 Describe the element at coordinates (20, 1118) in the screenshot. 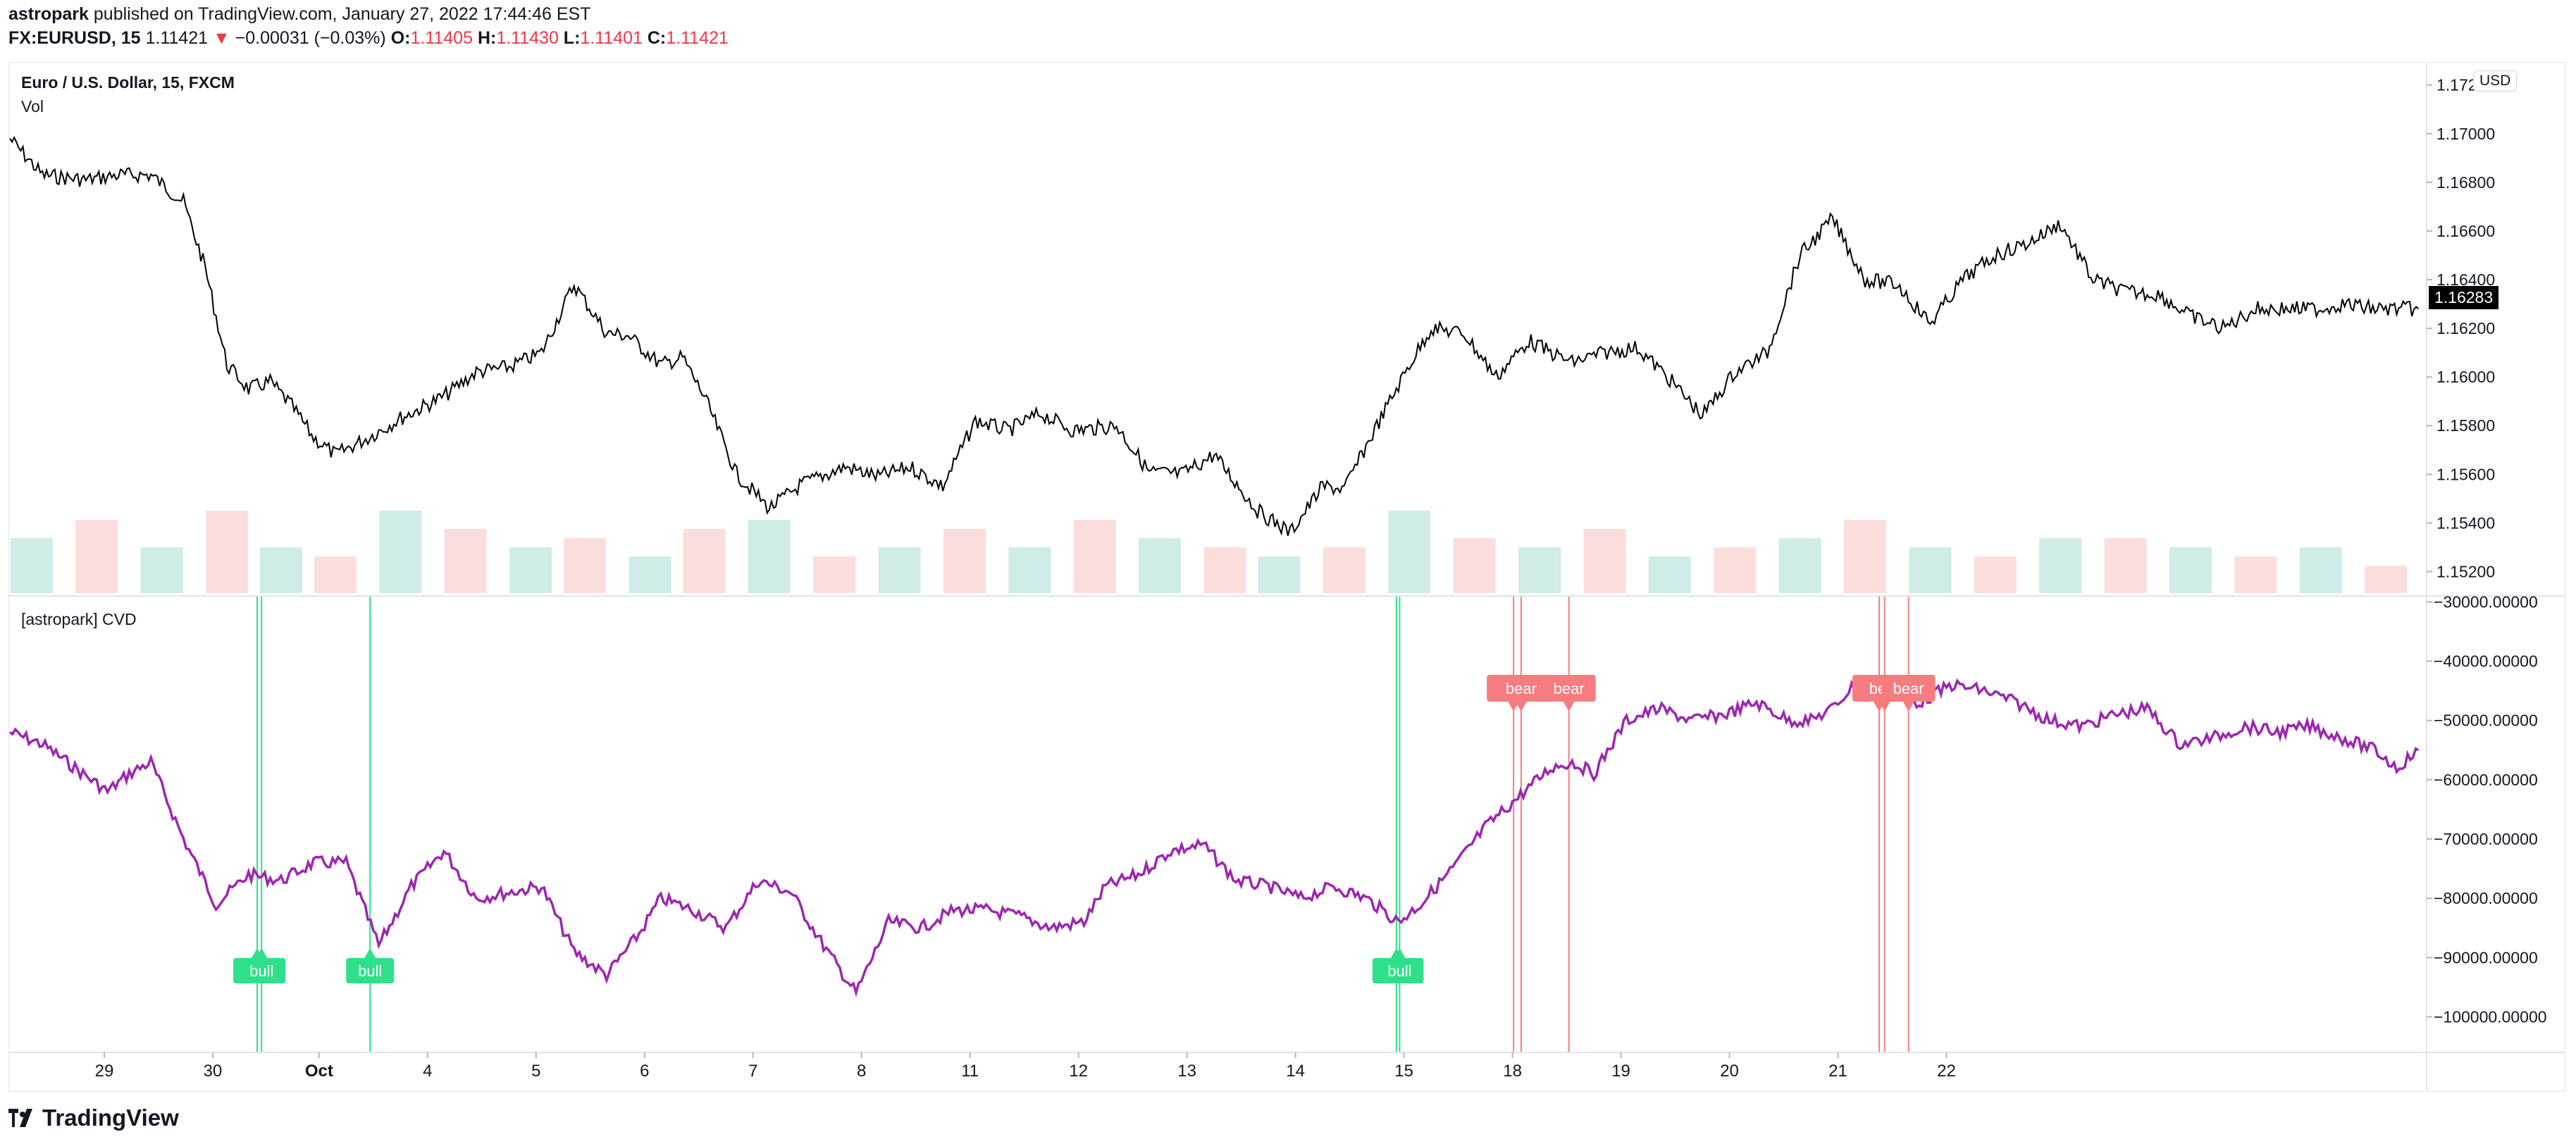

I see `tradingview-logo-icon` at that location.